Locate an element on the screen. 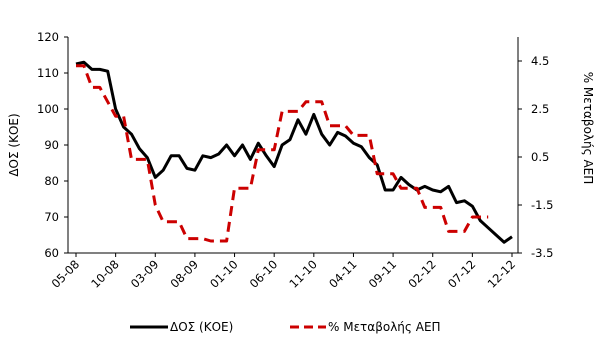 The image size is (595, 341). x-tick-label: 01-10 is located at coordinates (224, 274).